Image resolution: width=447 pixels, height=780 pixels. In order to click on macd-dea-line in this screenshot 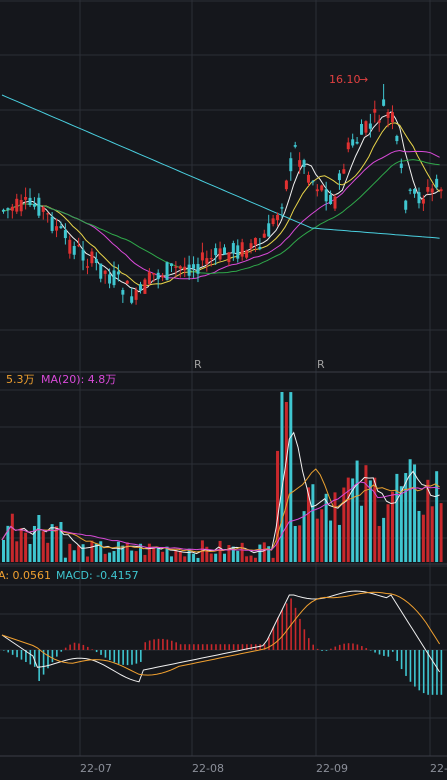, I will do `click(221, 633)`.